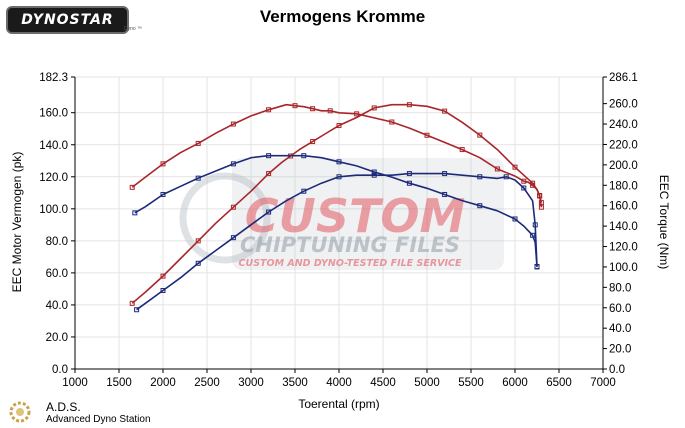 This screenshot has width=685, height=428. What do you see at coordinates (664, 222) in the screenshot?
I see `y-axis-label-right: EEC Torque (Nm)` at bounding box center [664, 222].